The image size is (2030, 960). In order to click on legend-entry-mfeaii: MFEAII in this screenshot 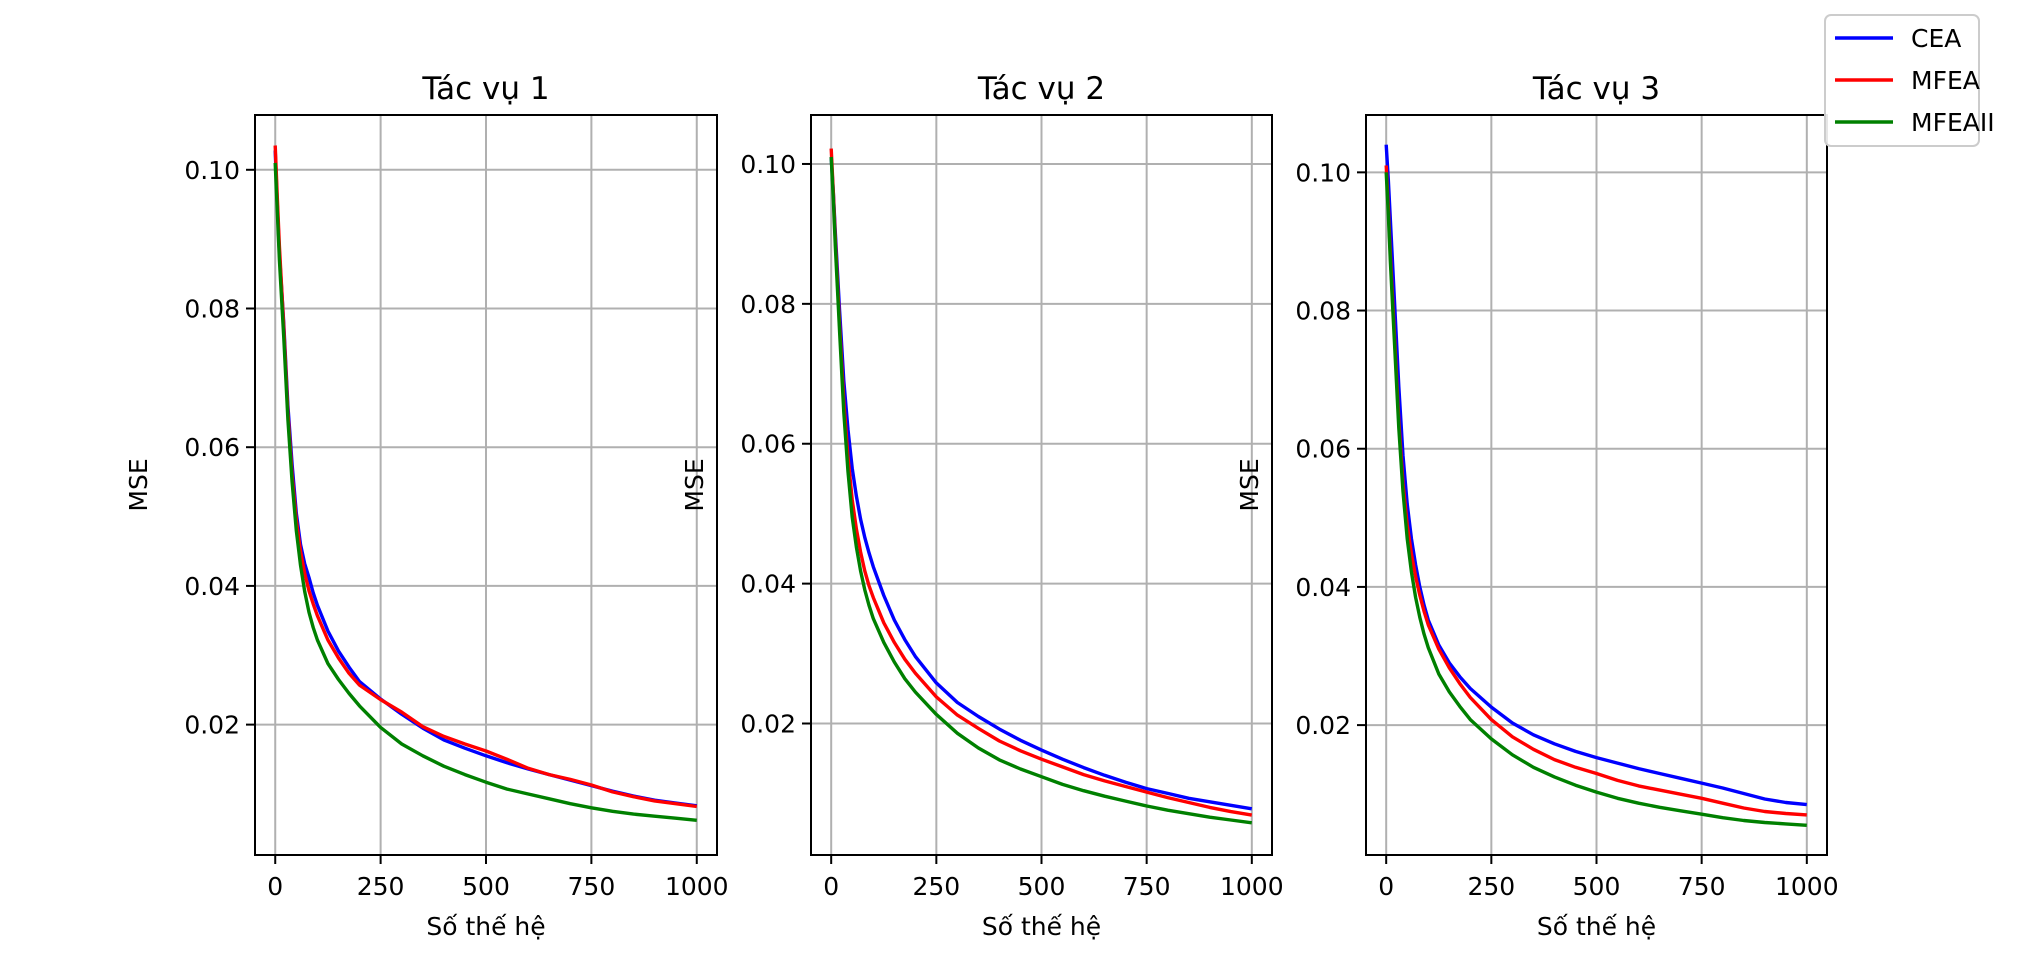, I will do `click(1915, 122)`.